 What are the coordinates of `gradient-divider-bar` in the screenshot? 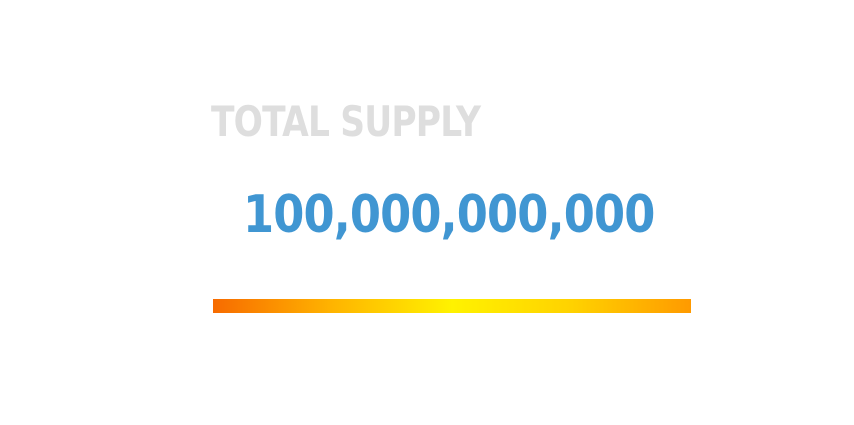 It's located at (452, 306).